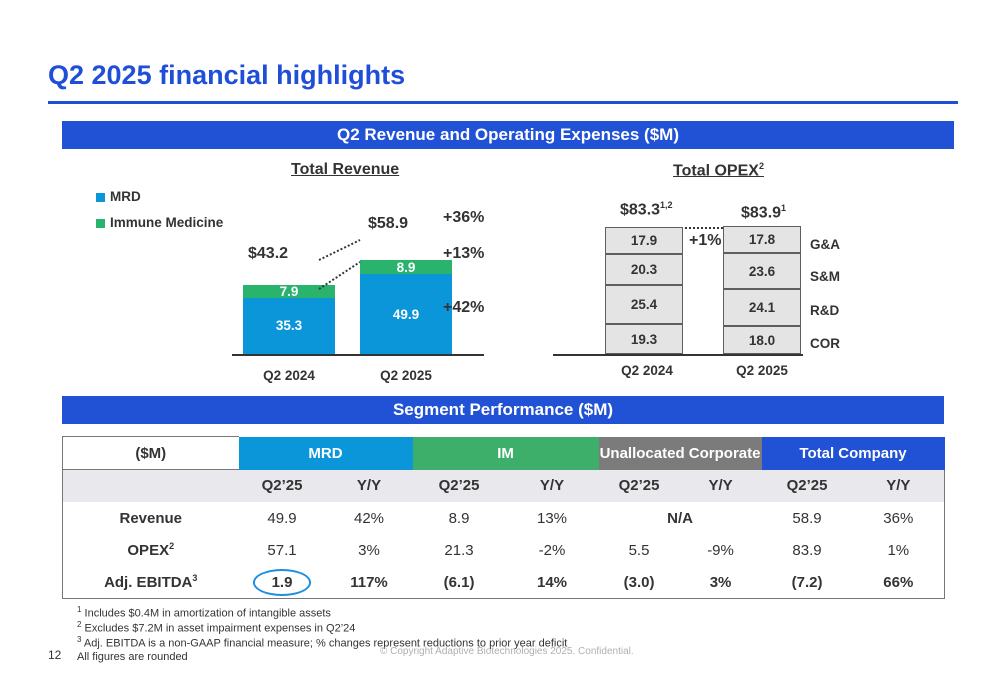 This screenshot has width=1000, height=685. I want to click on page-title: Q2 2025 financial highlights, so click(227, 75).